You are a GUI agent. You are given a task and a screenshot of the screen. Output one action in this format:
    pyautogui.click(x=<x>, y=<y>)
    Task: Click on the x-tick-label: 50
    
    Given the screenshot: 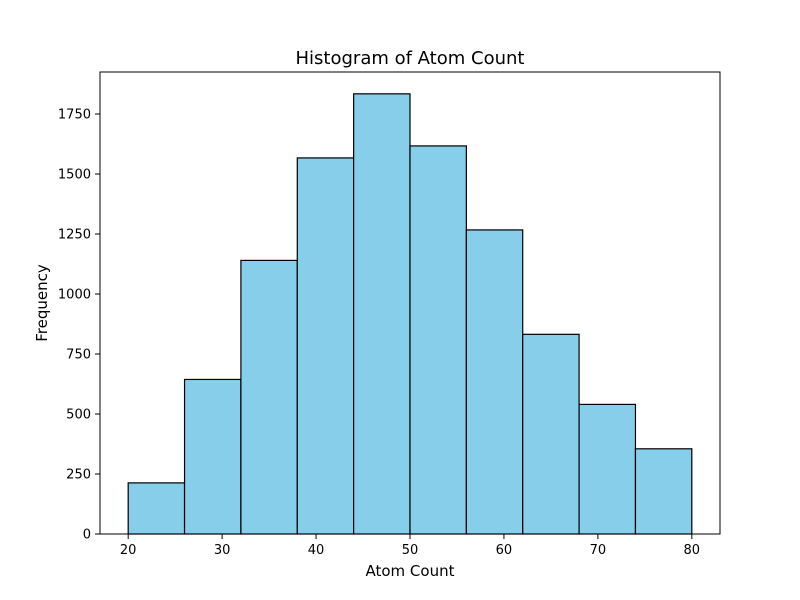 What is the action you would take?
    pyautogui.click(x=410, y=550)
    